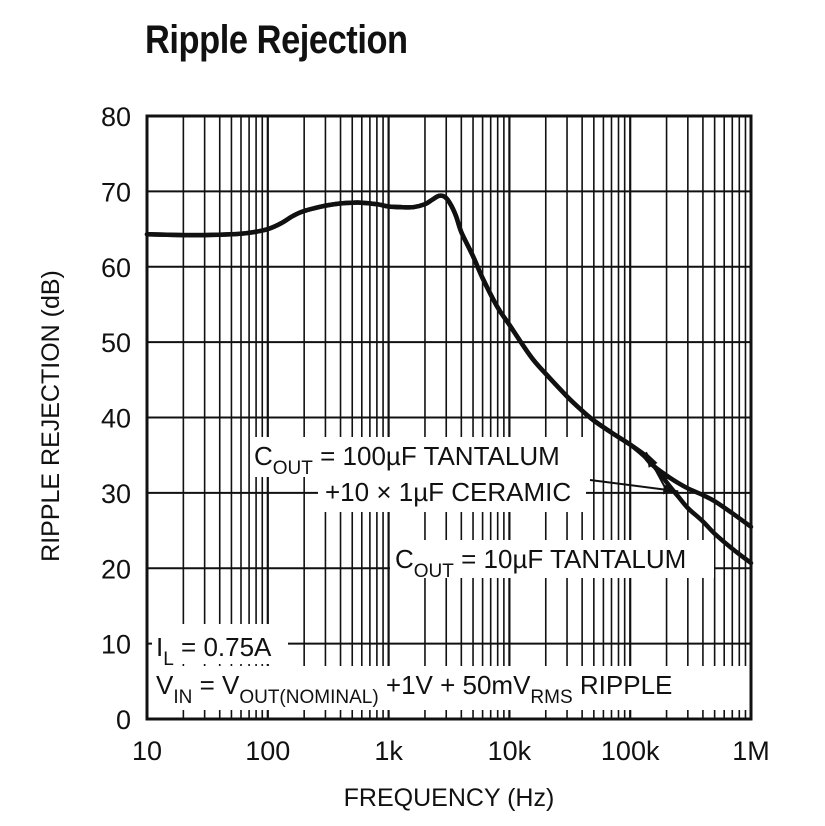  I want to click on y-tick-label: 80, so click(116, 117).